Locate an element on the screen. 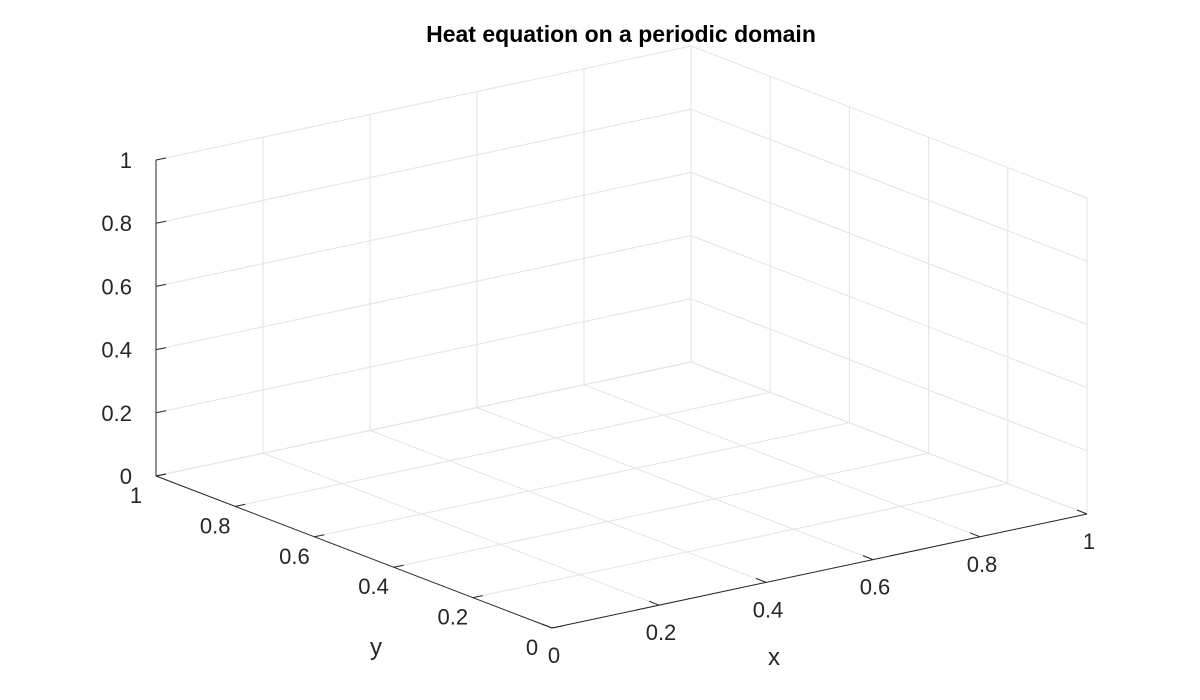 Image resolution: width=1200 pixels, height=700 pixels. x-tick-label: 0.4 is located at coordinates (768, 609).